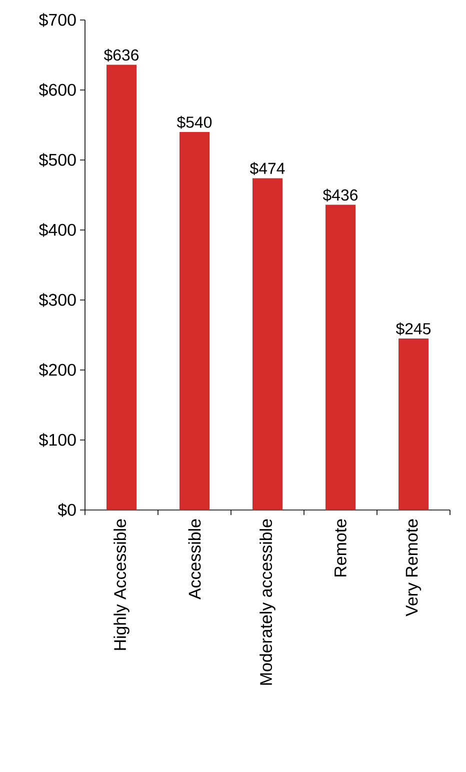  What do you see at coordinates (268, 602) in the screenshot?
I see `x-tick-label: Moderately accessible` at bounding box center [268, 602].